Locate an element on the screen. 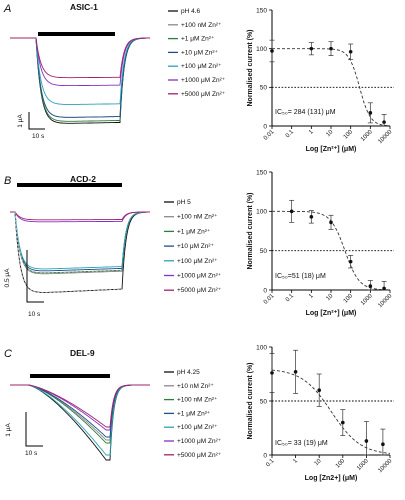 The image size is (405, 500). y-tick-label: 0 is located at coordinates (265, 455).